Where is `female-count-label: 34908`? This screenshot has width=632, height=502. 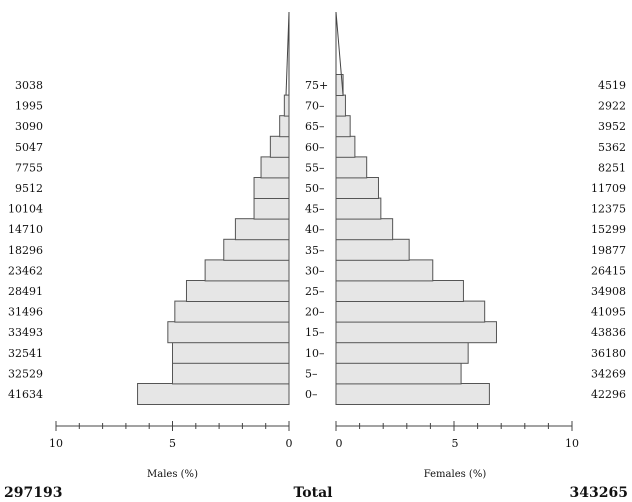
female-count-label: 34908 is located at coordinates (608, 291).